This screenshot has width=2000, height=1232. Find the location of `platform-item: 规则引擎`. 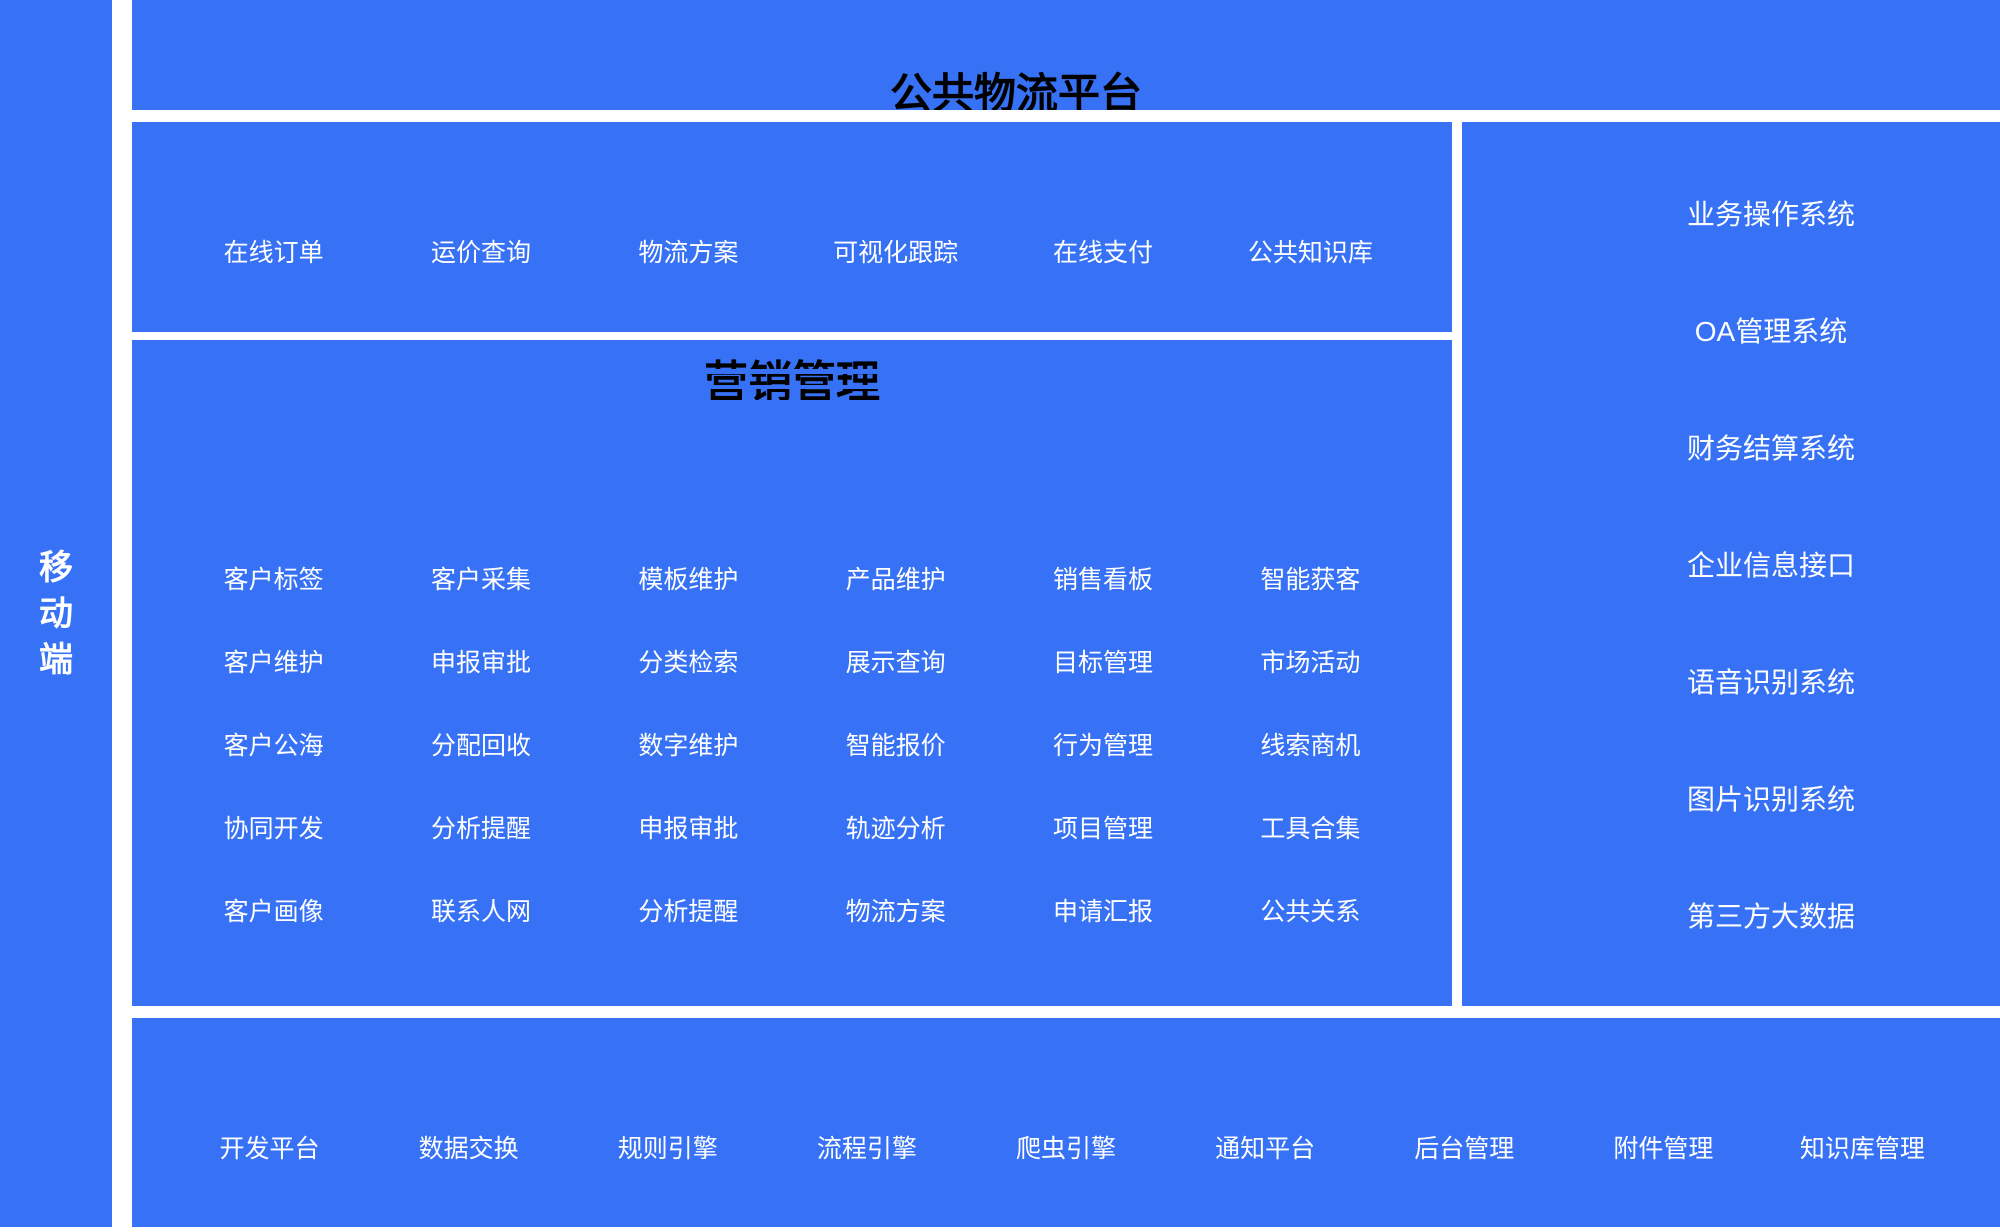

platform-item: 规则引擎 is located at coordinates (667, 1149).